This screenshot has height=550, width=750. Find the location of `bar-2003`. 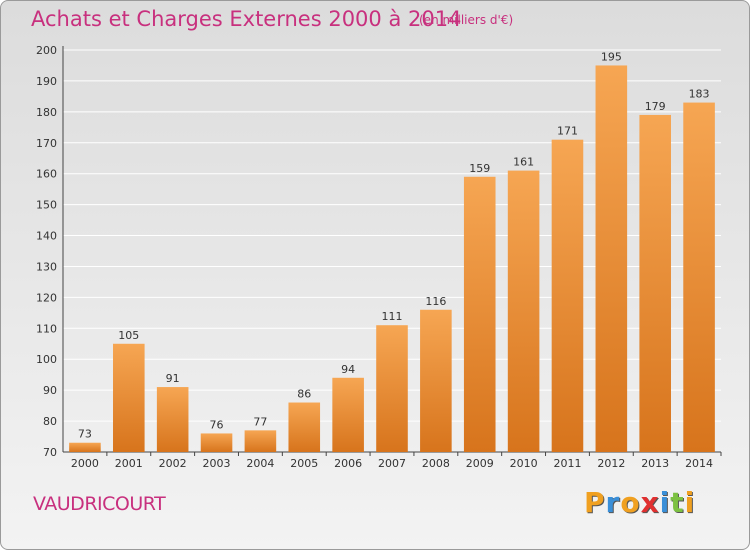

bar-2003 is located at coordinates (216, 442).